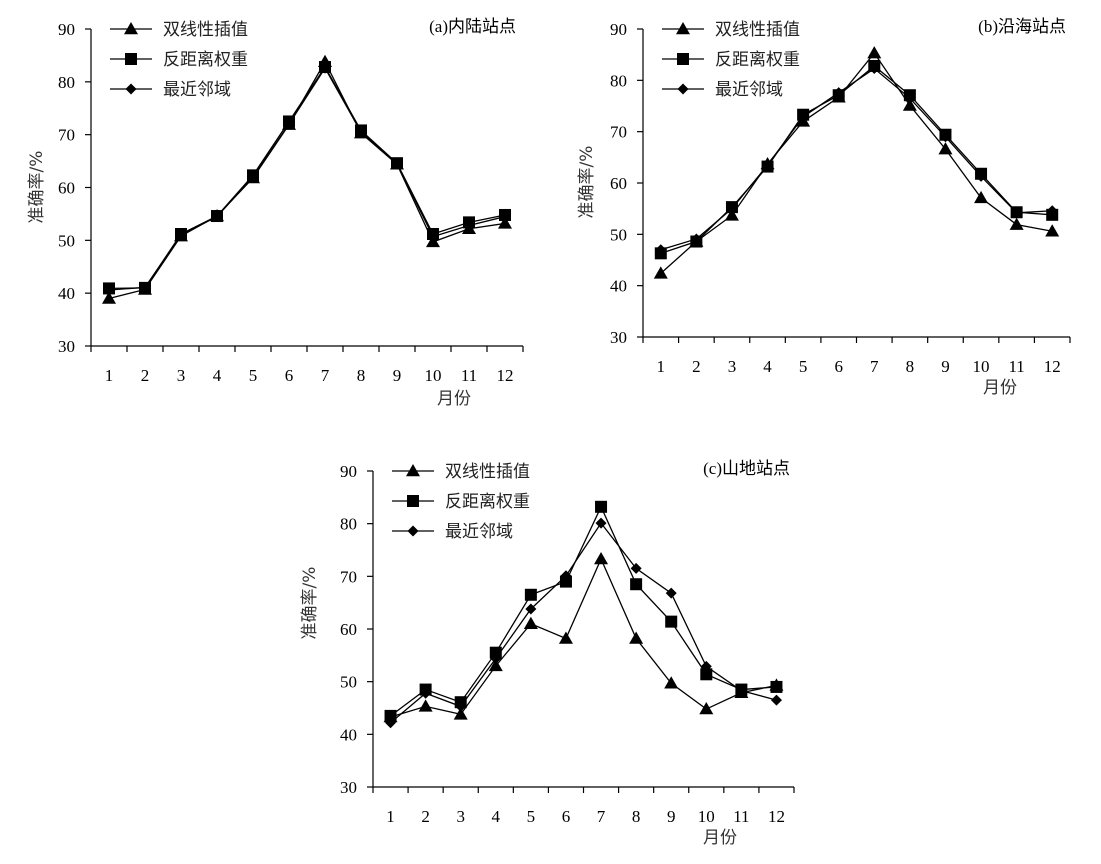  What do you see at coordinates (505, 375) in the screenshot?
I see `x-tick-label: 12` at bounding box center [505, 375].